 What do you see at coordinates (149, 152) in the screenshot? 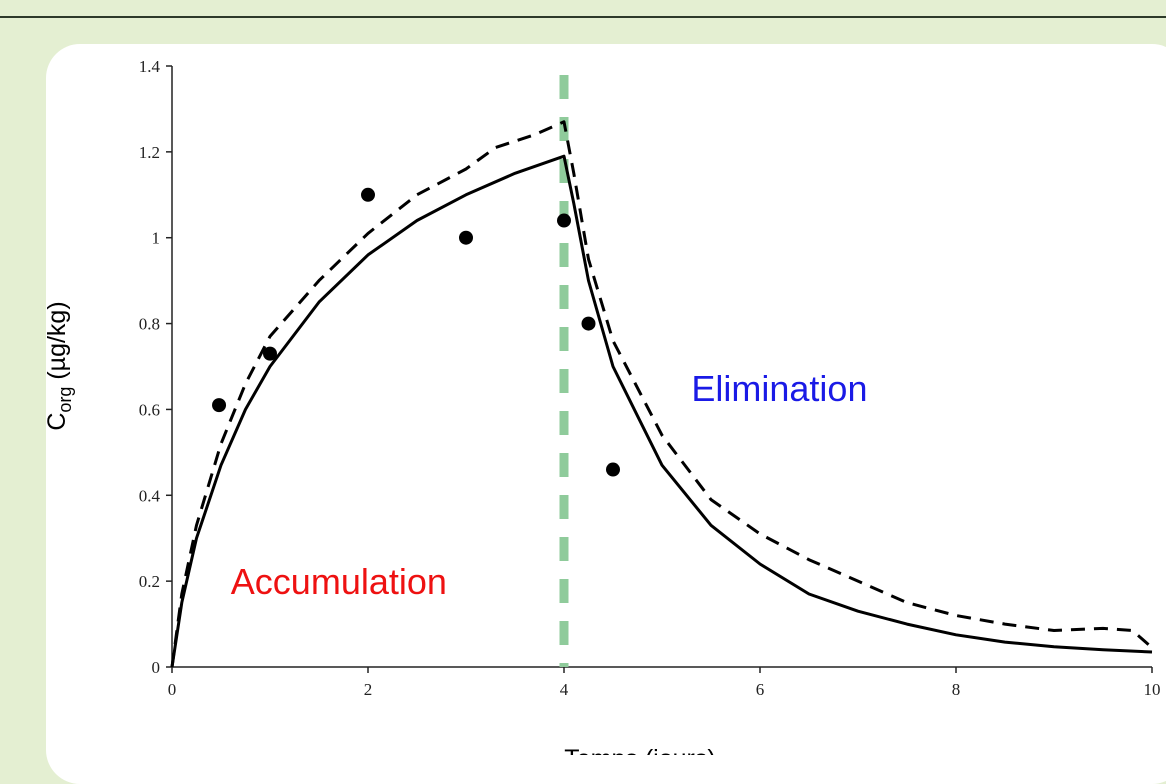
I see `y-tick-label: 1.2` at bounding box center [149, 152].